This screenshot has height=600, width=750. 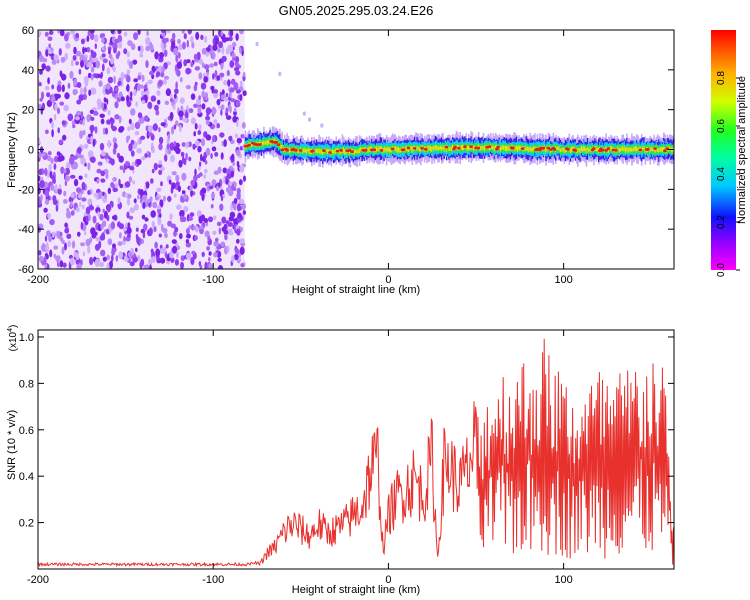 What do you see at coordinates (721, 222) in the screenshot?
I see `colorbar-tick-label: 0.2` at bounding box center [721, 222].